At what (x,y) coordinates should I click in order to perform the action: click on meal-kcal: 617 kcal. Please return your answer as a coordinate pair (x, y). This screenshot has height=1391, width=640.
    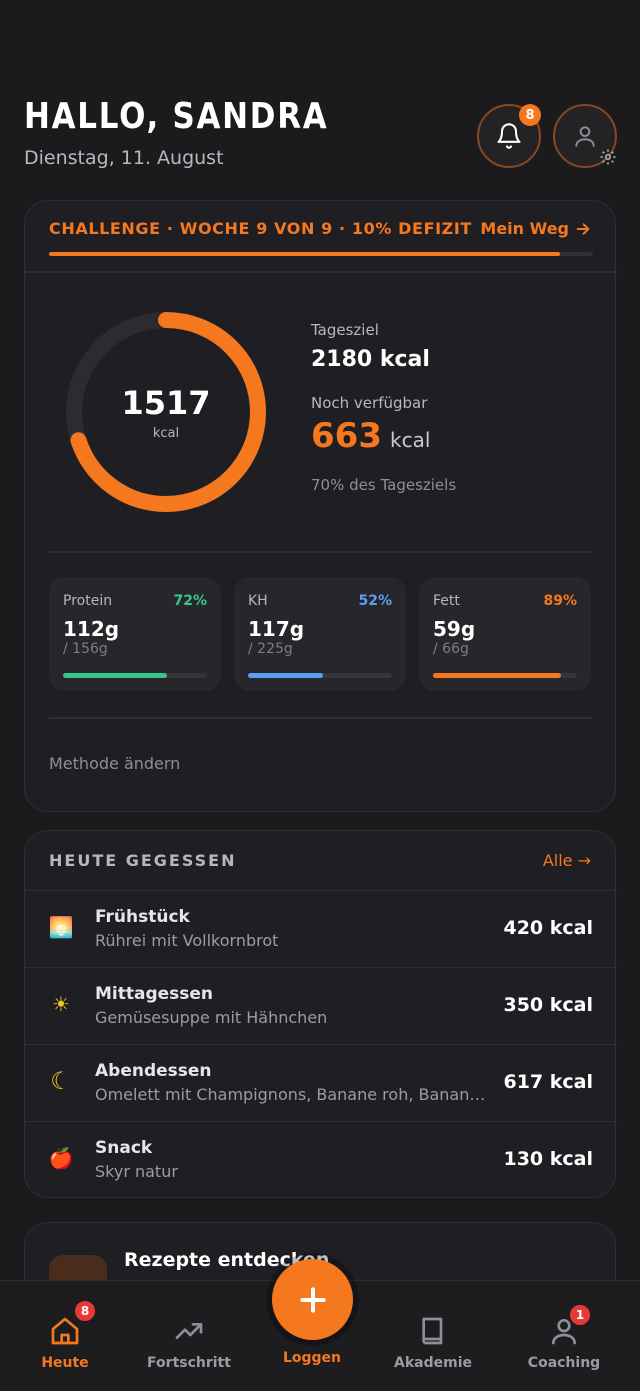
    Looking at the image, I should click on (548, 1082).